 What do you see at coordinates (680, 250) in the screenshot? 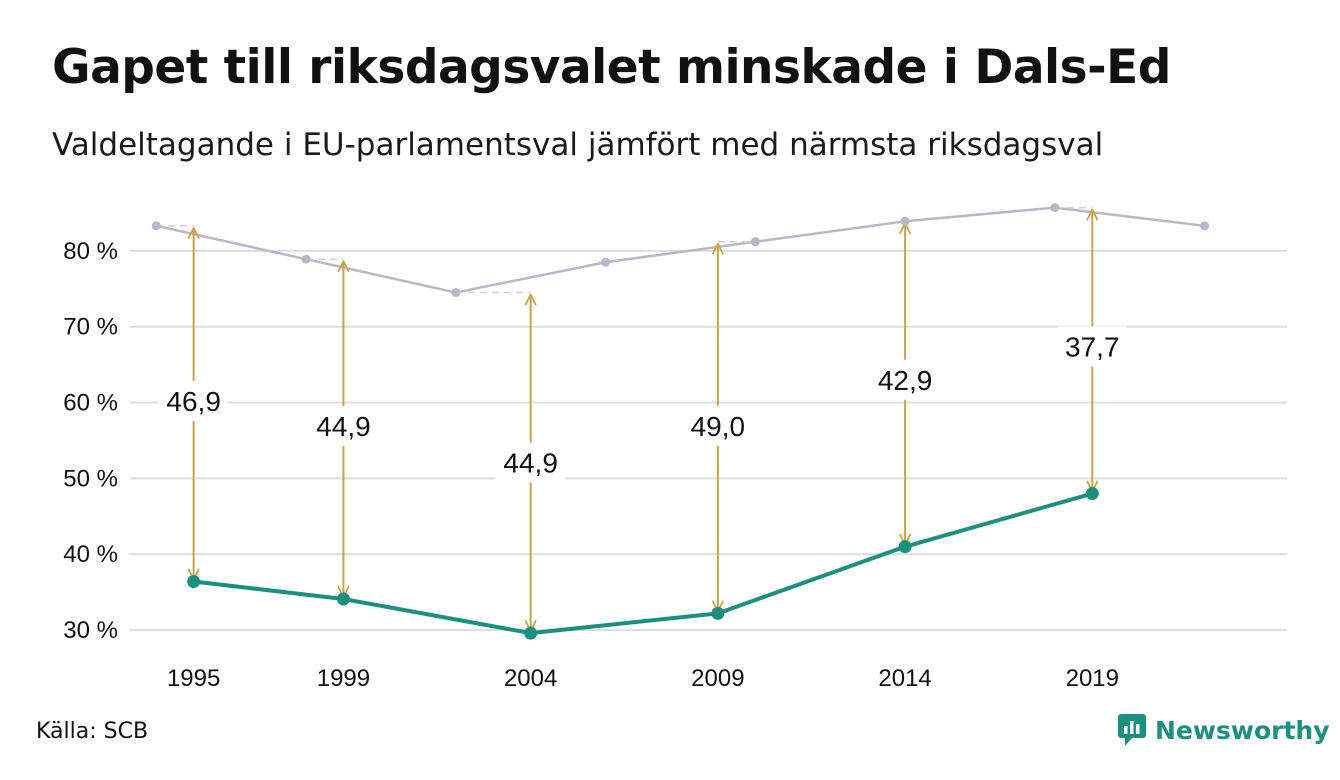
I see `riksdag-series-line` at bounding box center [680, 250].